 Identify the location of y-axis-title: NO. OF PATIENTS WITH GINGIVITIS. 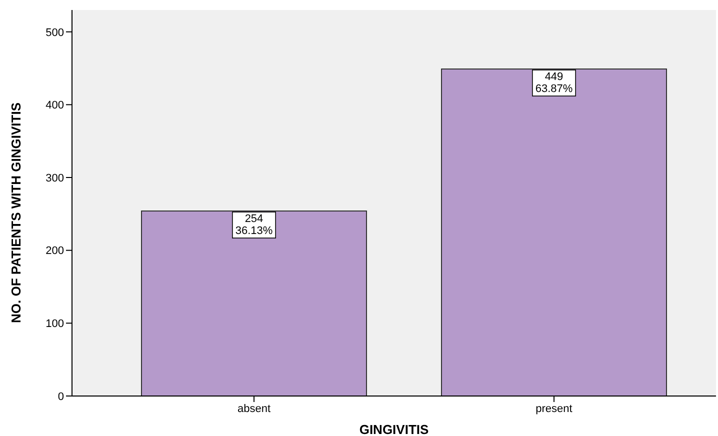
(16, 212).